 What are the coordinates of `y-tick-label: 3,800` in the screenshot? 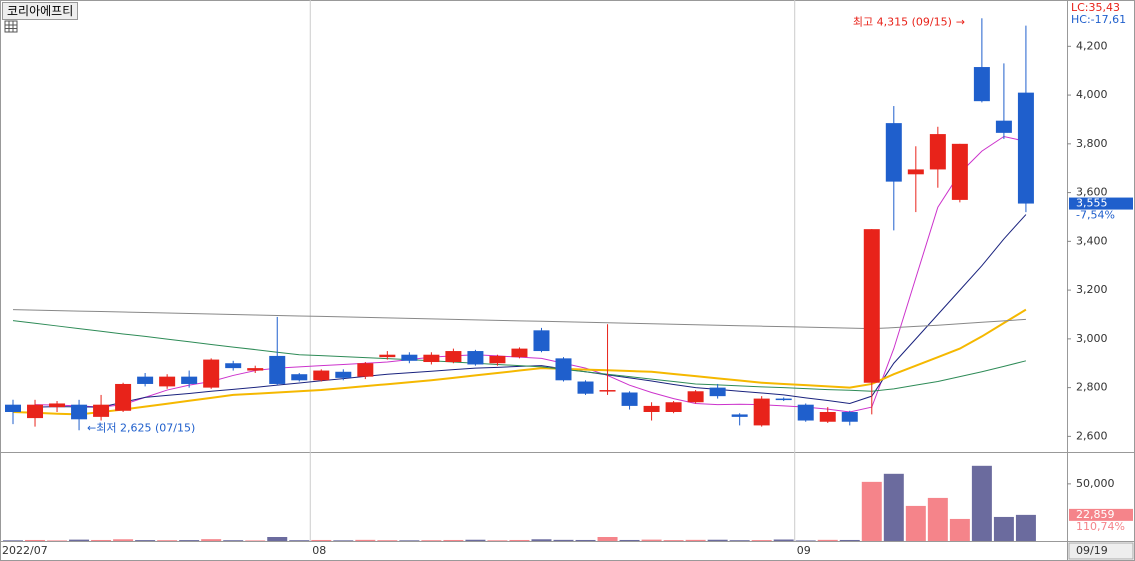 It's located at (1092, 143).